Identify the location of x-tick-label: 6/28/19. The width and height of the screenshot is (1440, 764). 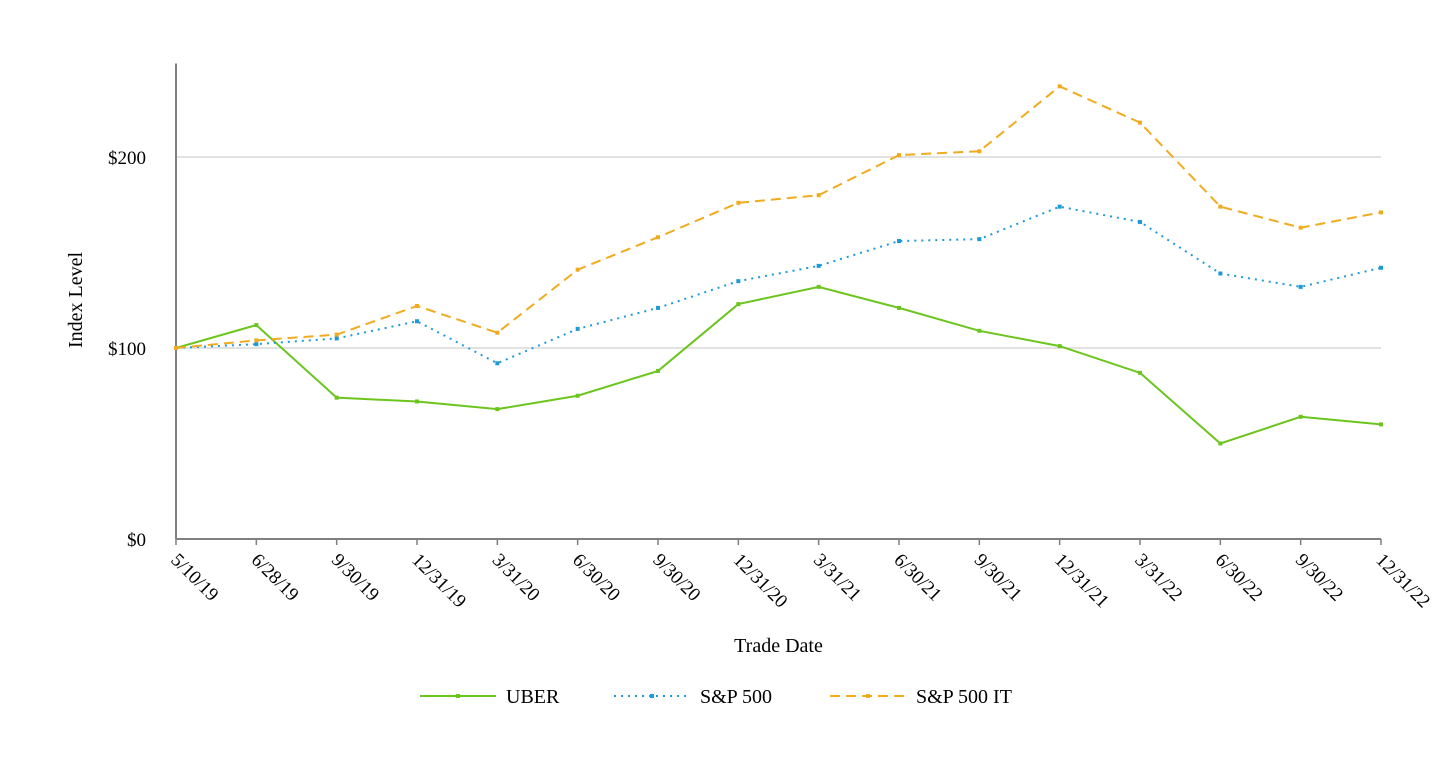
(275, 578).